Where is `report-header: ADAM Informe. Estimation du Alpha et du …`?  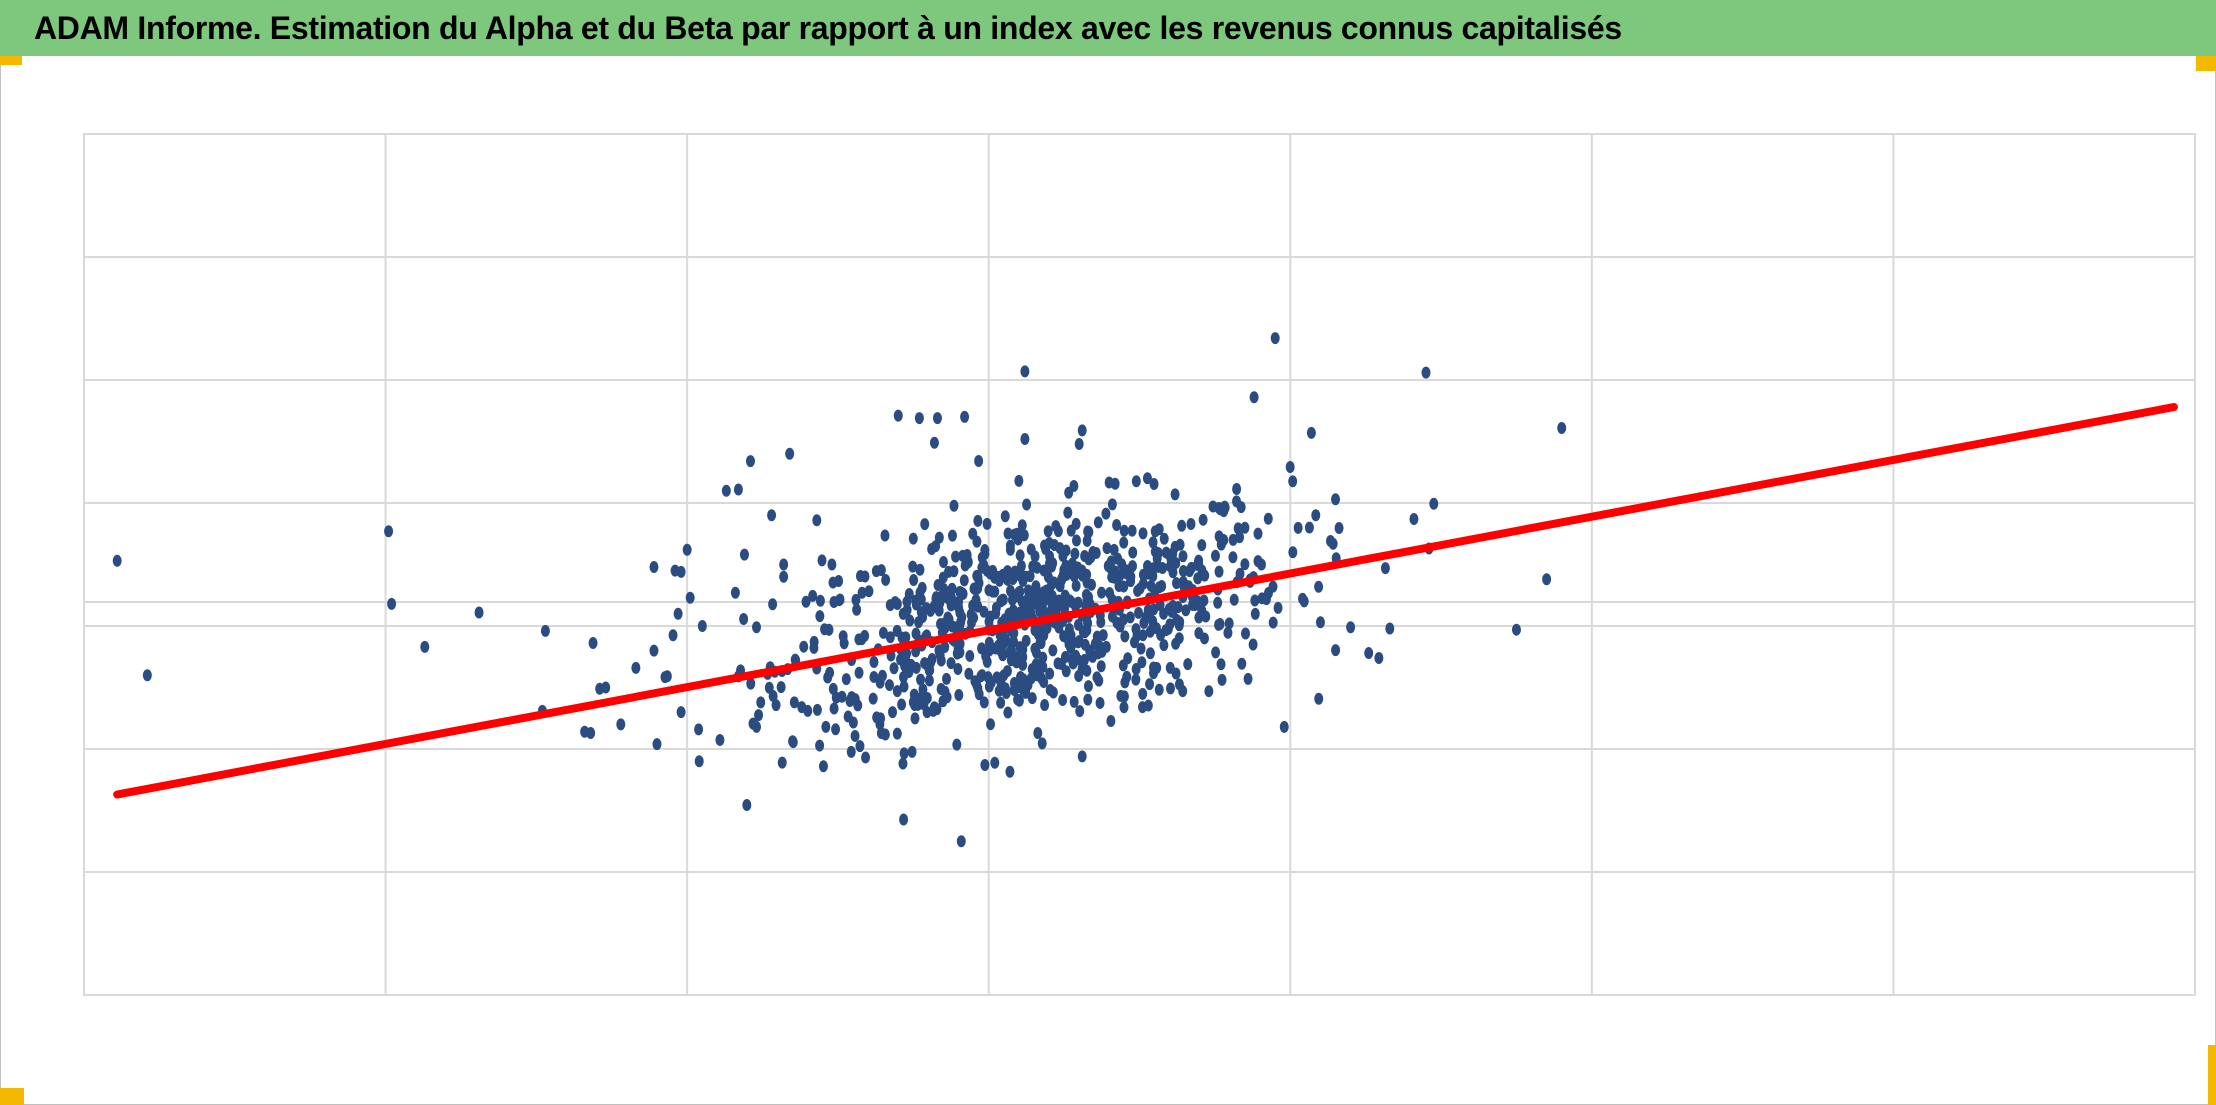
report-header: ADAM Informe. Estimation du Alpha et du … is located at coordinates (1108, 28).